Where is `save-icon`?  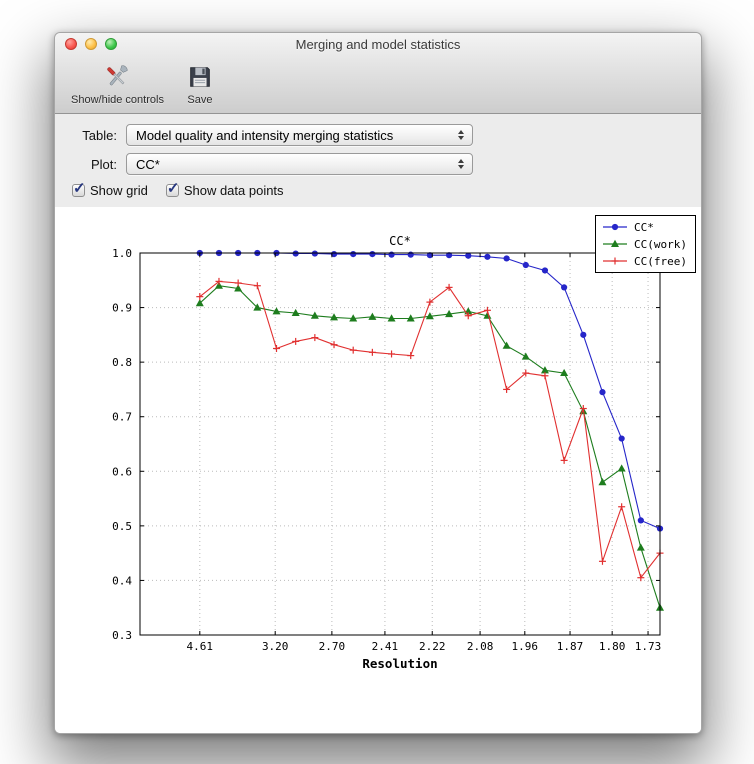 save-icon is located at coordinates (200, 77).